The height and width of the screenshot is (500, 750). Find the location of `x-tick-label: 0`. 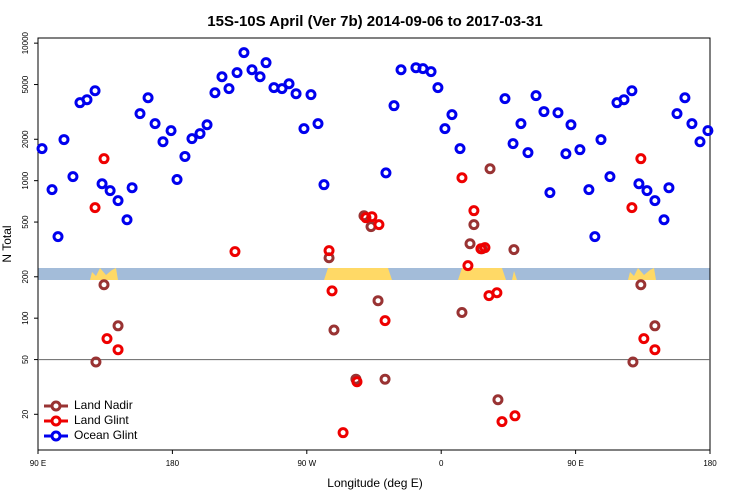

x-tick-label: 0 is located at coordinates (441, 463).